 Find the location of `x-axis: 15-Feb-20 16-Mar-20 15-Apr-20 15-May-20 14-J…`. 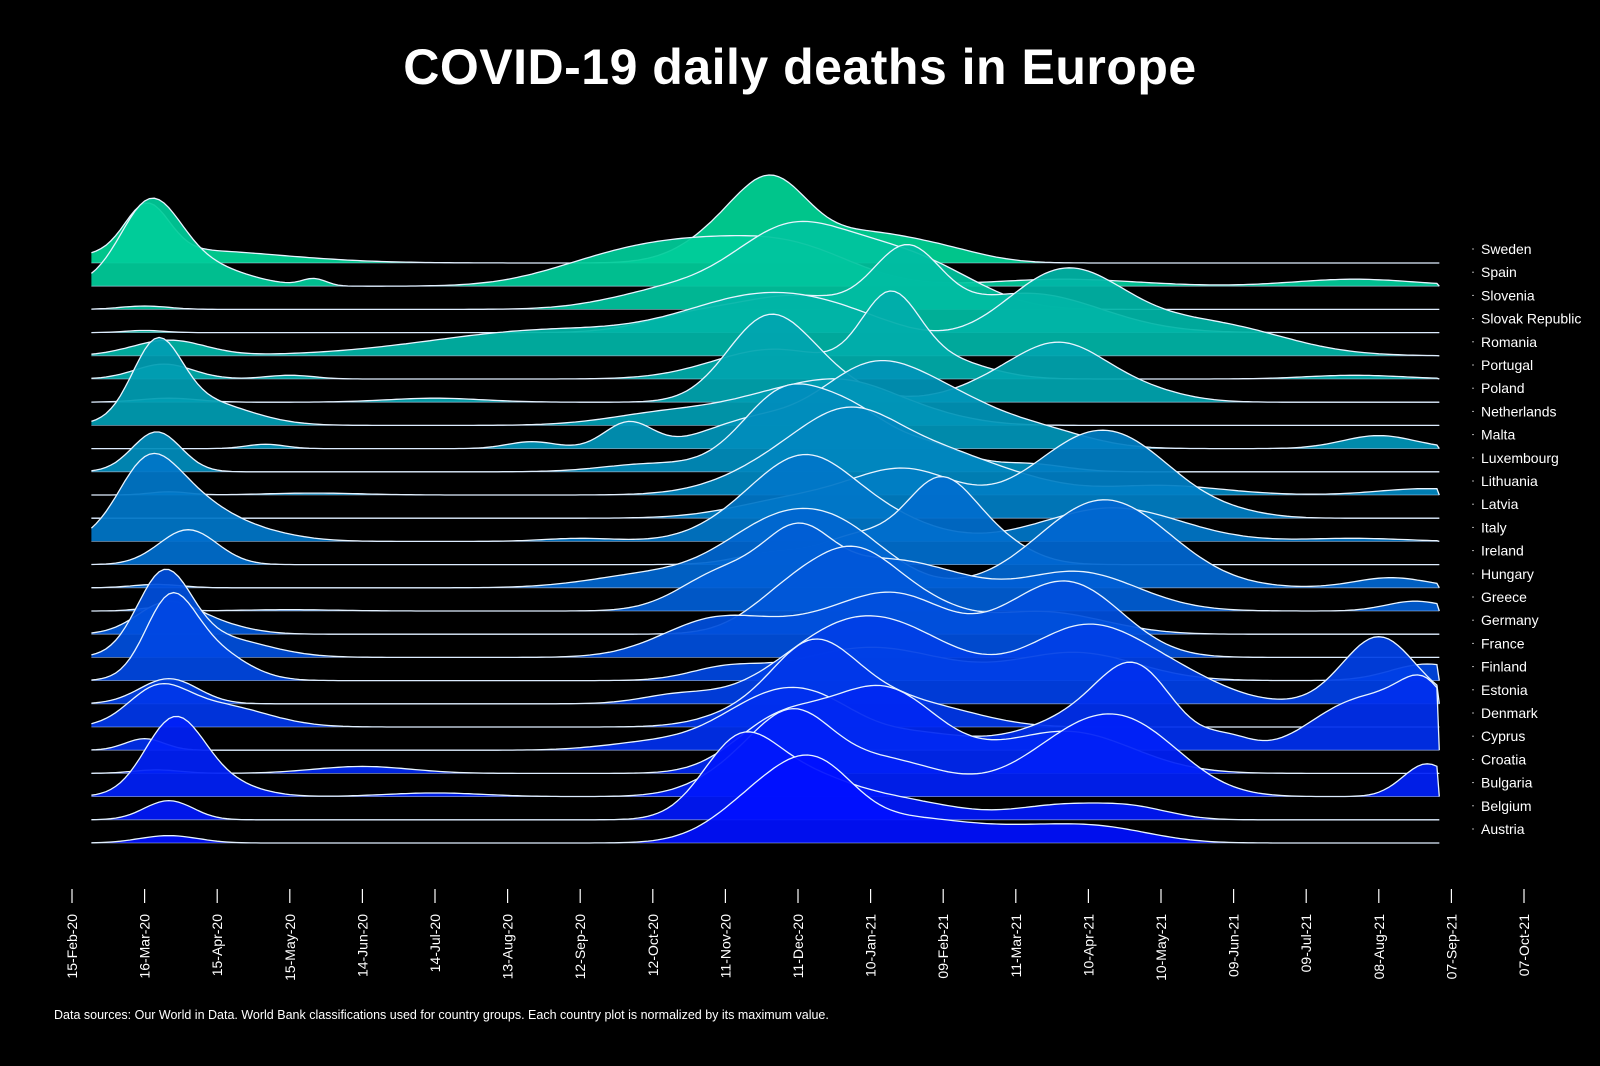

x-axis: 15-Feb-20 16-Mar-20 15-Apr-20 15-May-20 14-J… is located at coordinates (798, 935).